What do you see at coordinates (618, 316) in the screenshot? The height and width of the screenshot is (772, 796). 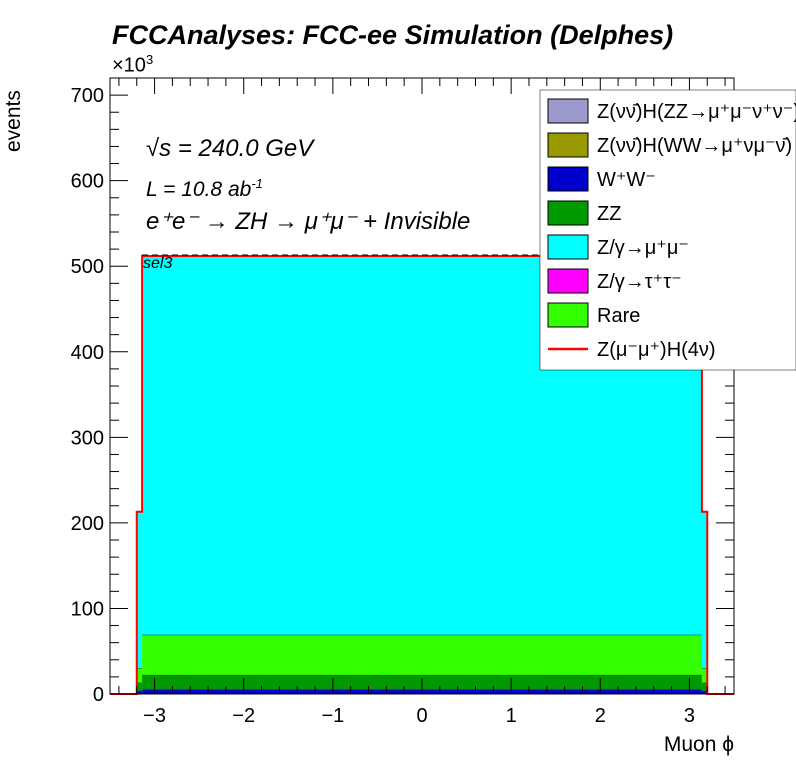 I see `legend-label-6: Rare` at bounding box center [618, 316].